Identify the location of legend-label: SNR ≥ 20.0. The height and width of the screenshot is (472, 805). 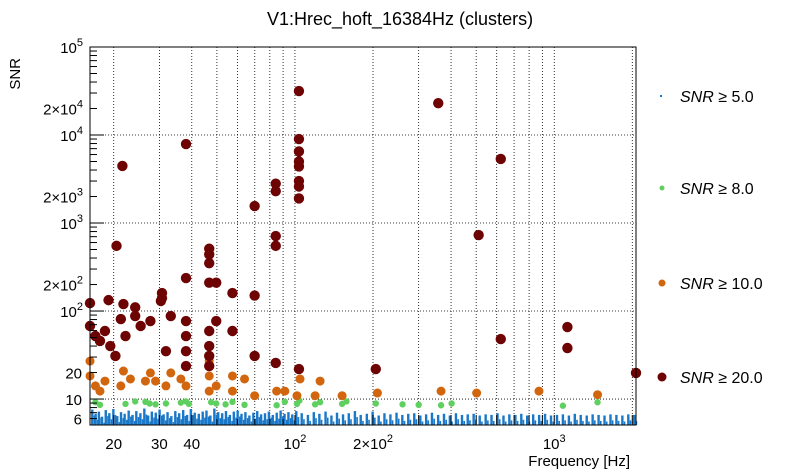
(721, 378).